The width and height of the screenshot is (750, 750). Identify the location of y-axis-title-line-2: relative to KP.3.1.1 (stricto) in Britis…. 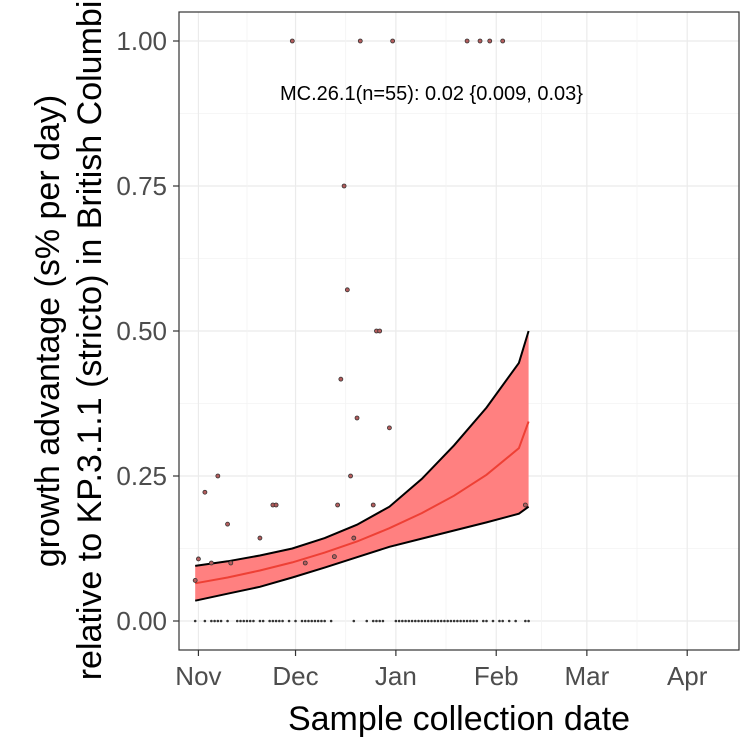
(90, 340).